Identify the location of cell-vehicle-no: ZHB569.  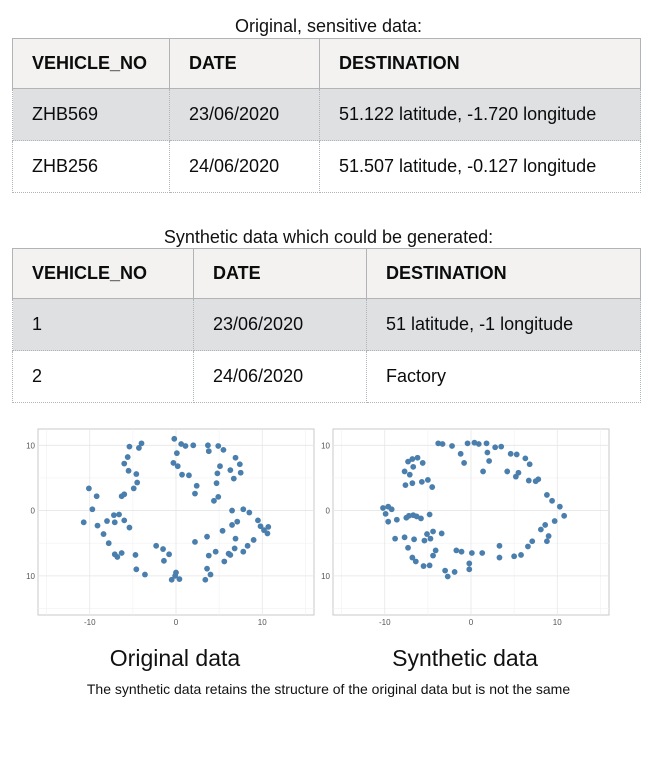
(91, 114).